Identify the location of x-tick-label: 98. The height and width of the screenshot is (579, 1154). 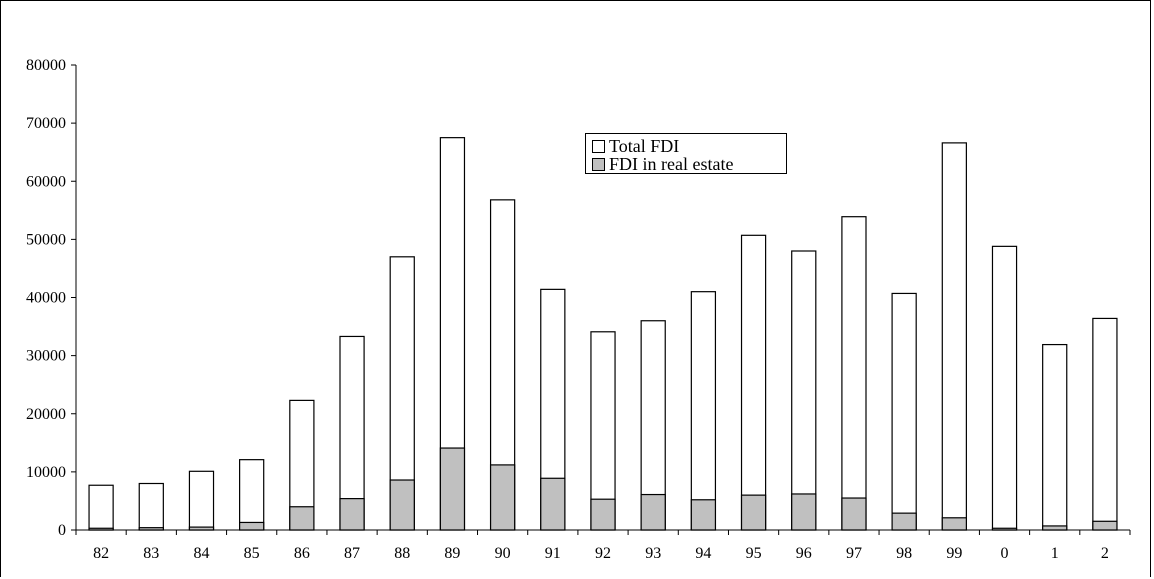
(904, 553).